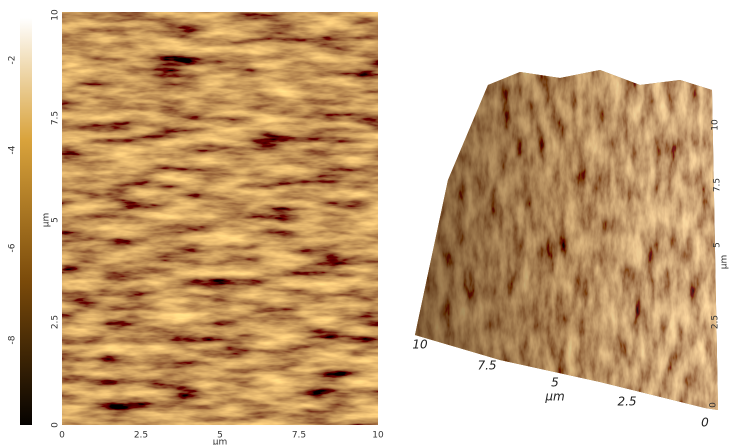 Image resolution: width=729 pixels, height=445 pixels. Describe the element at coordinates (26, 221) in the screenshot. I see `colorbar` at that location.